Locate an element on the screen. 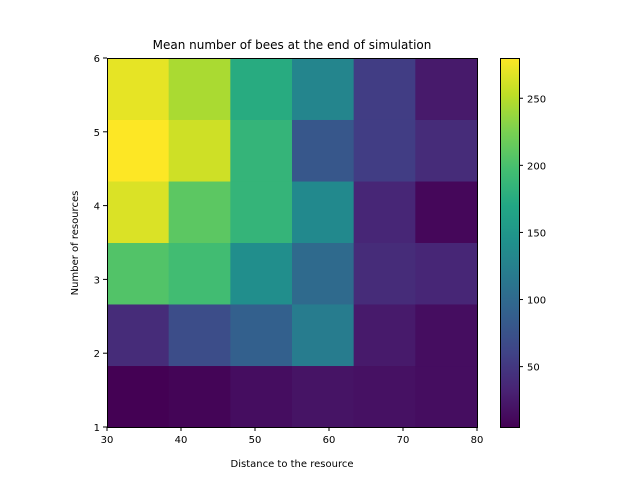  colorbar-ticks: 50 100 150 200 250 is located at coordinates (532, 234).